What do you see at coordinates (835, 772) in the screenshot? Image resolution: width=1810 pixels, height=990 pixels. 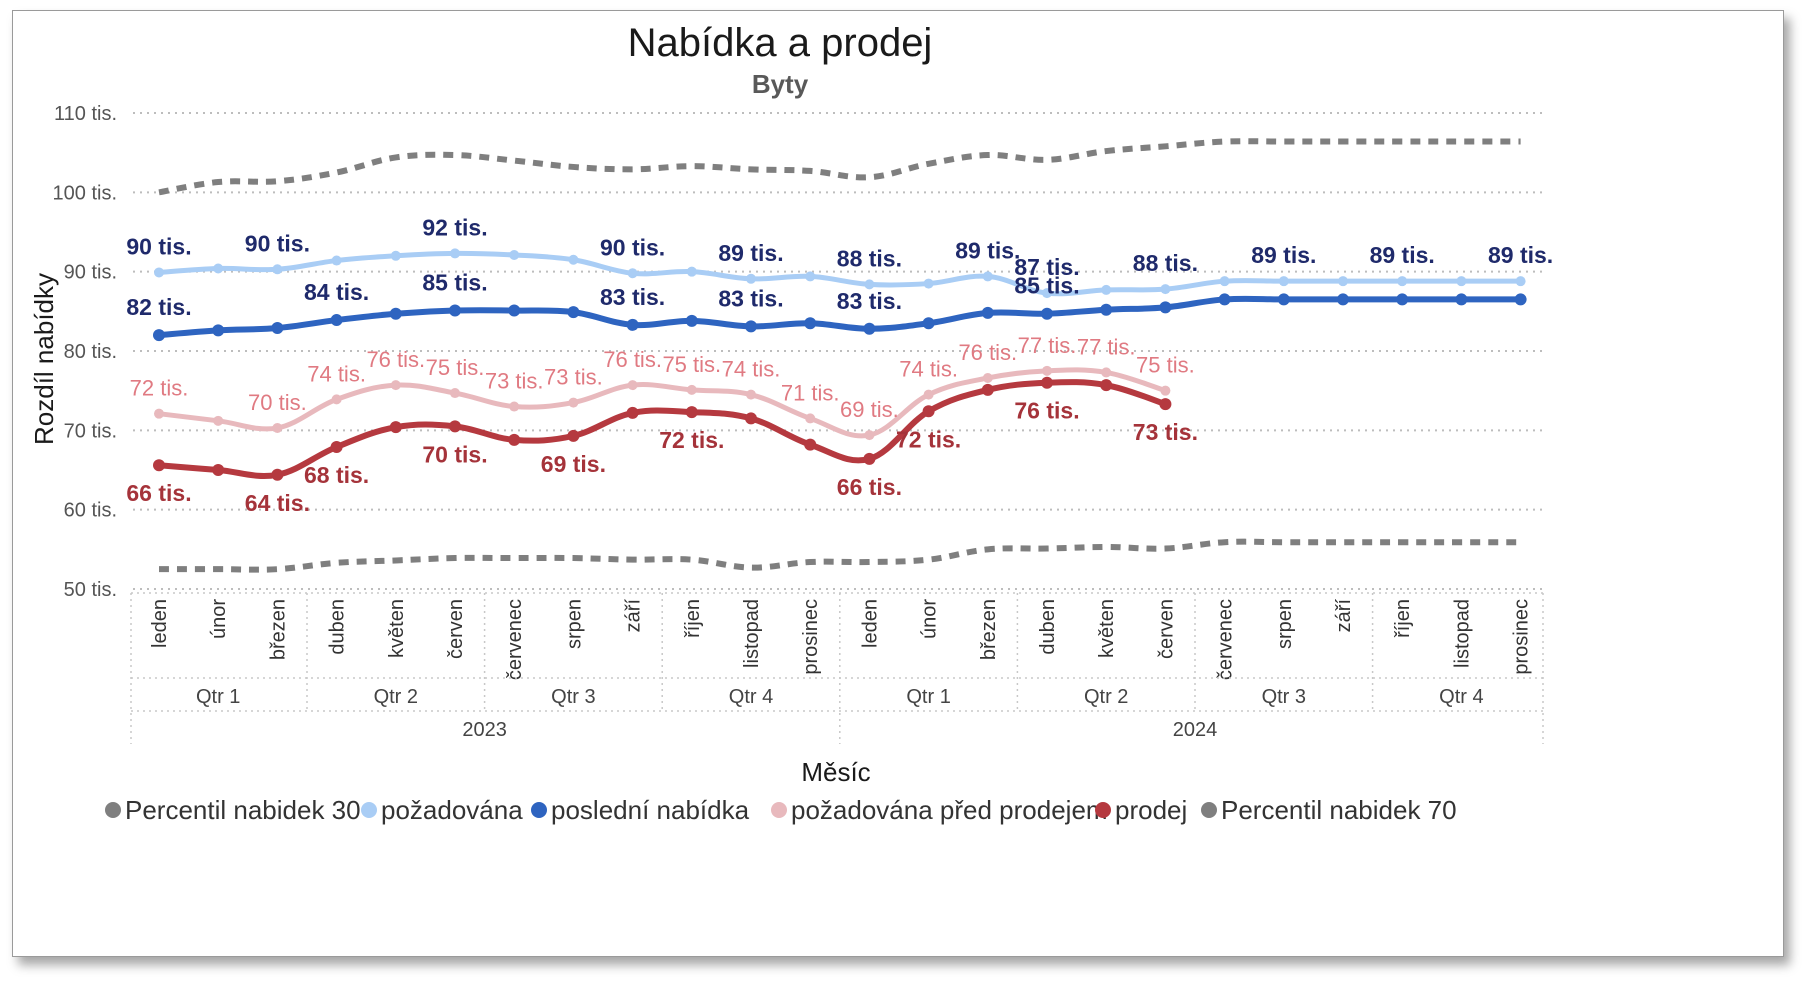 I see `x-axis-title: Měsíc` at bounding box center [835, 772].